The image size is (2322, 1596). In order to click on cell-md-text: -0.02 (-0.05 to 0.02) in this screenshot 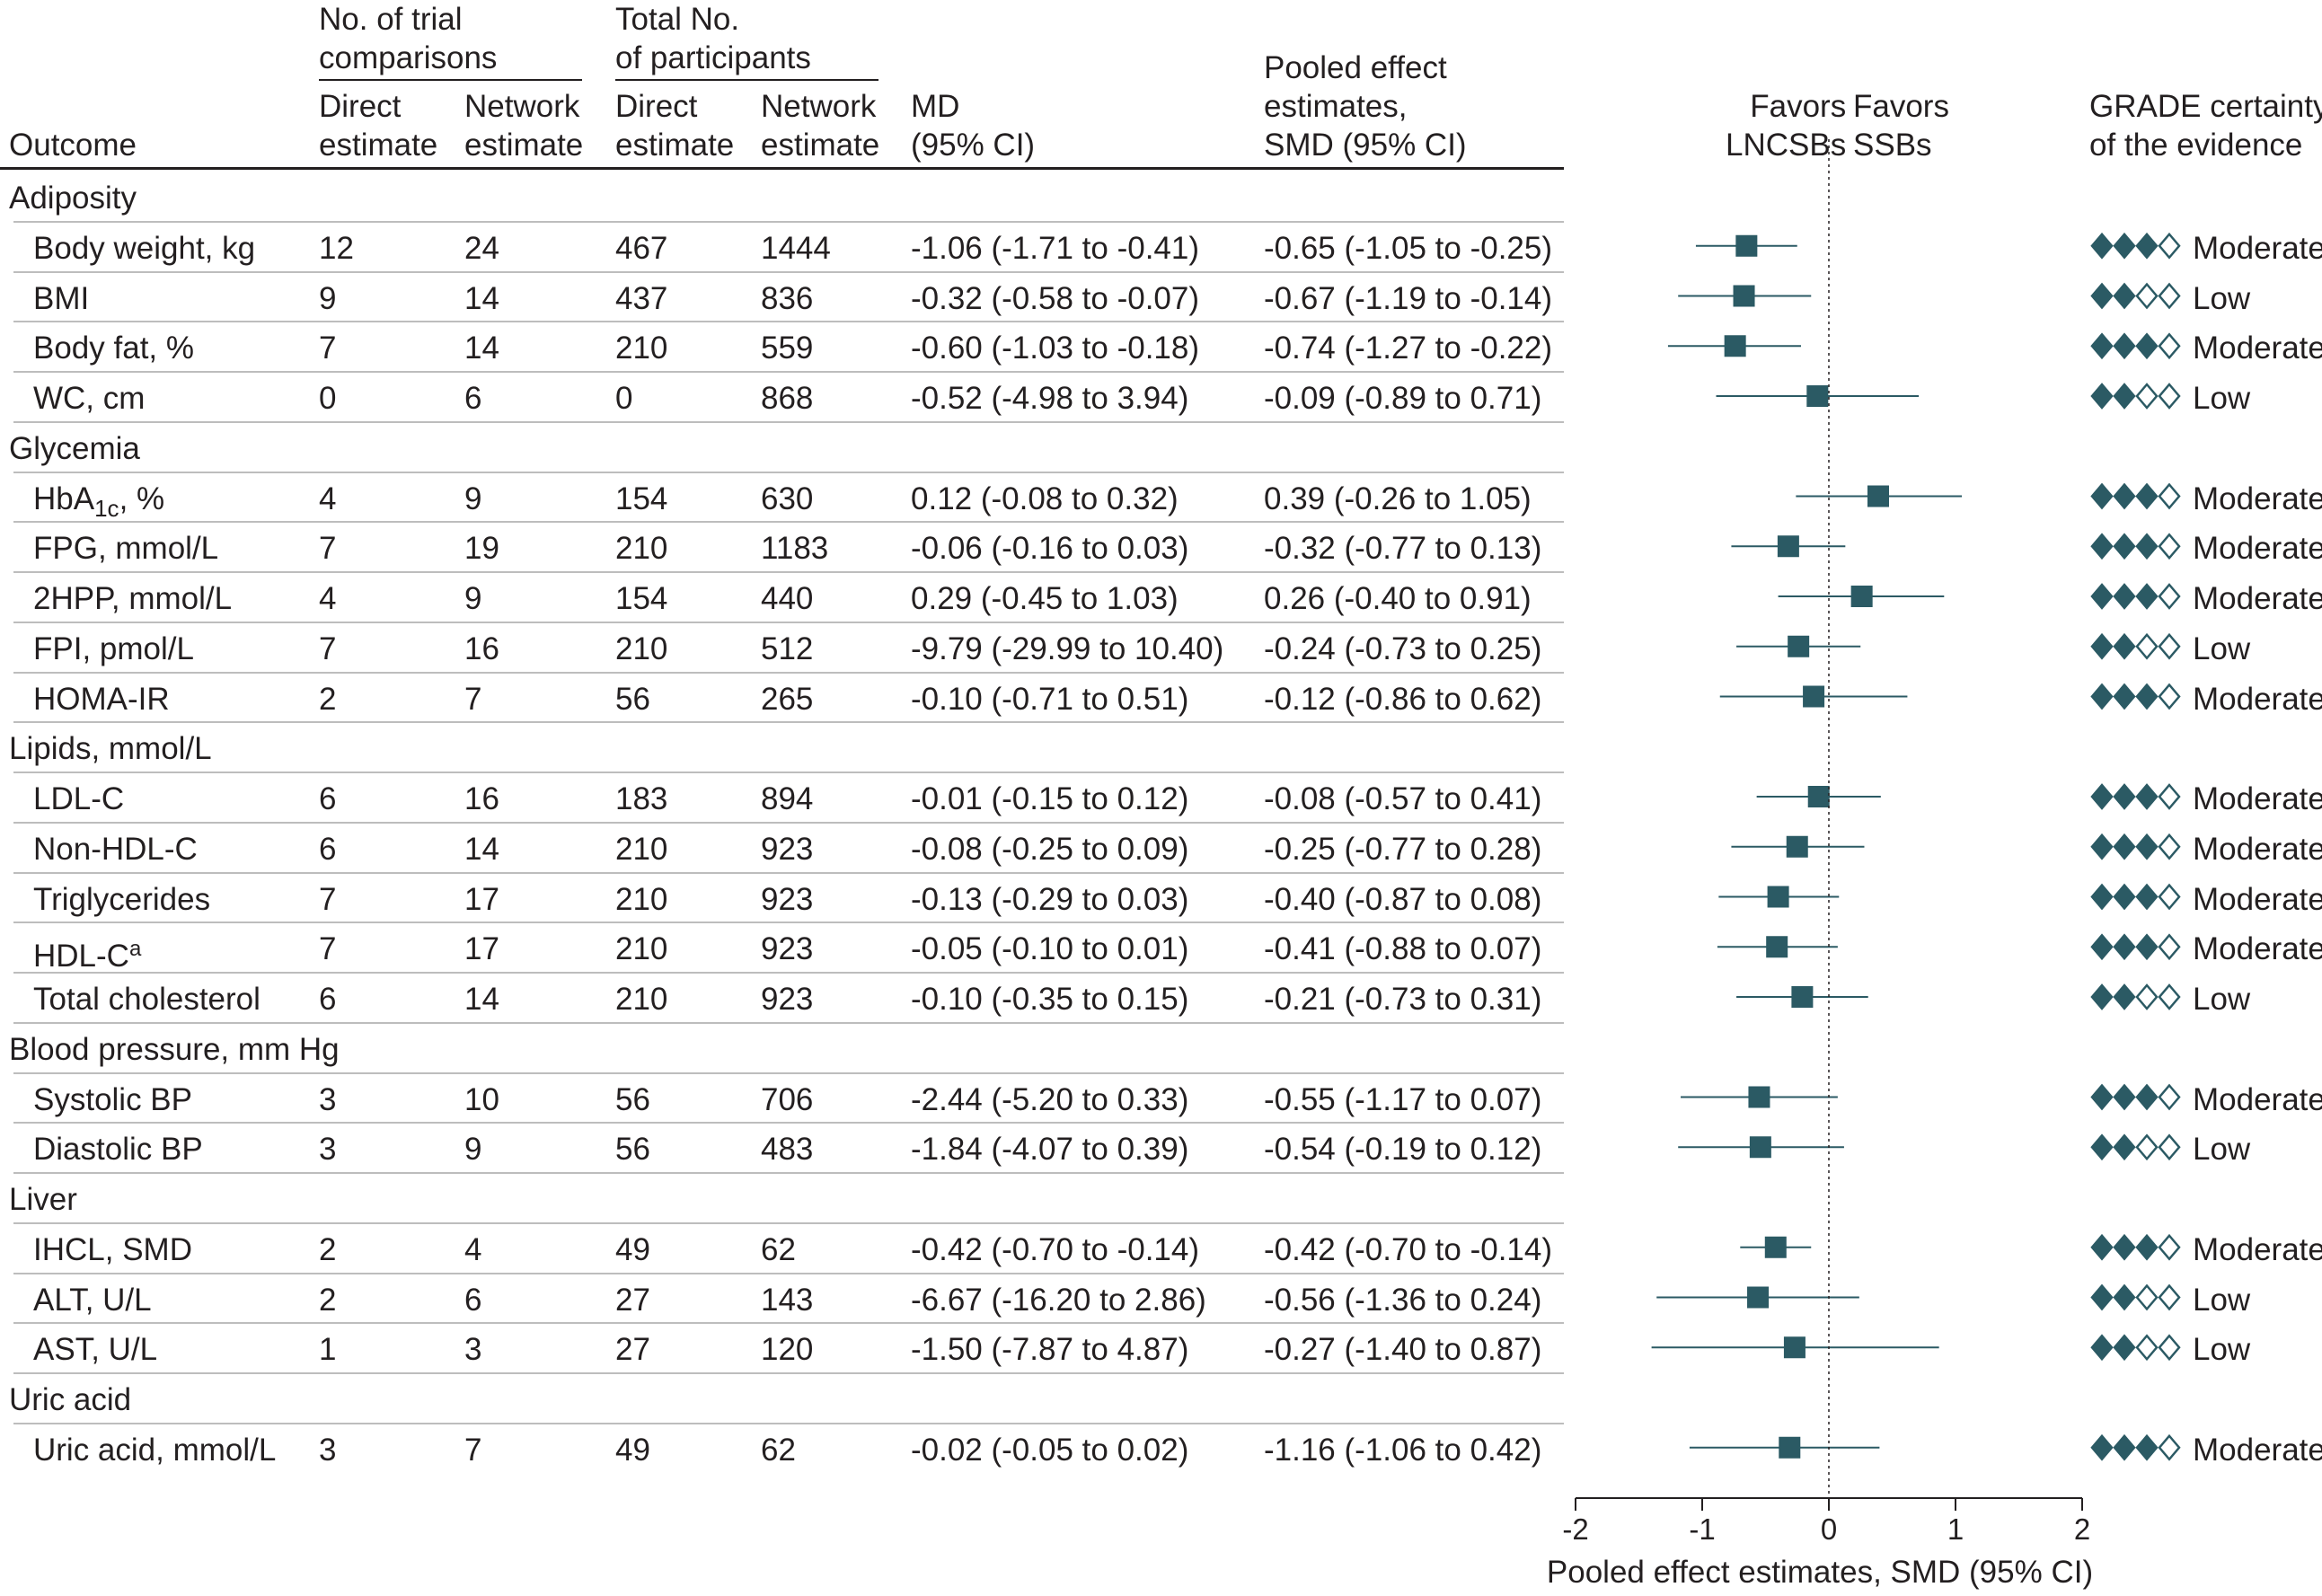, I will do `click(1050, 1450)`.